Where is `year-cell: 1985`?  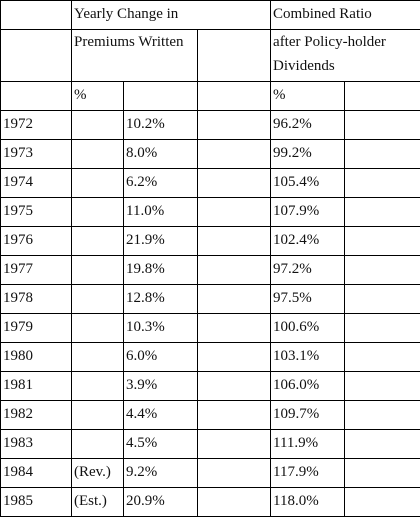 year-cell: 1985 is located at coordinates (36, 502).